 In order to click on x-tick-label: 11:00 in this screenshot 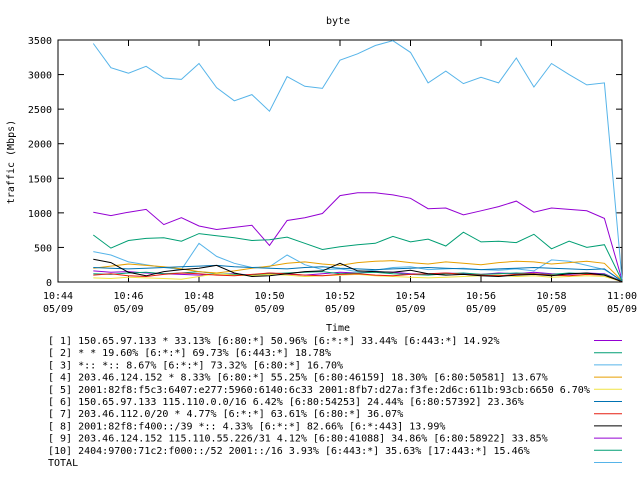, I will do `click(622, 296)`.